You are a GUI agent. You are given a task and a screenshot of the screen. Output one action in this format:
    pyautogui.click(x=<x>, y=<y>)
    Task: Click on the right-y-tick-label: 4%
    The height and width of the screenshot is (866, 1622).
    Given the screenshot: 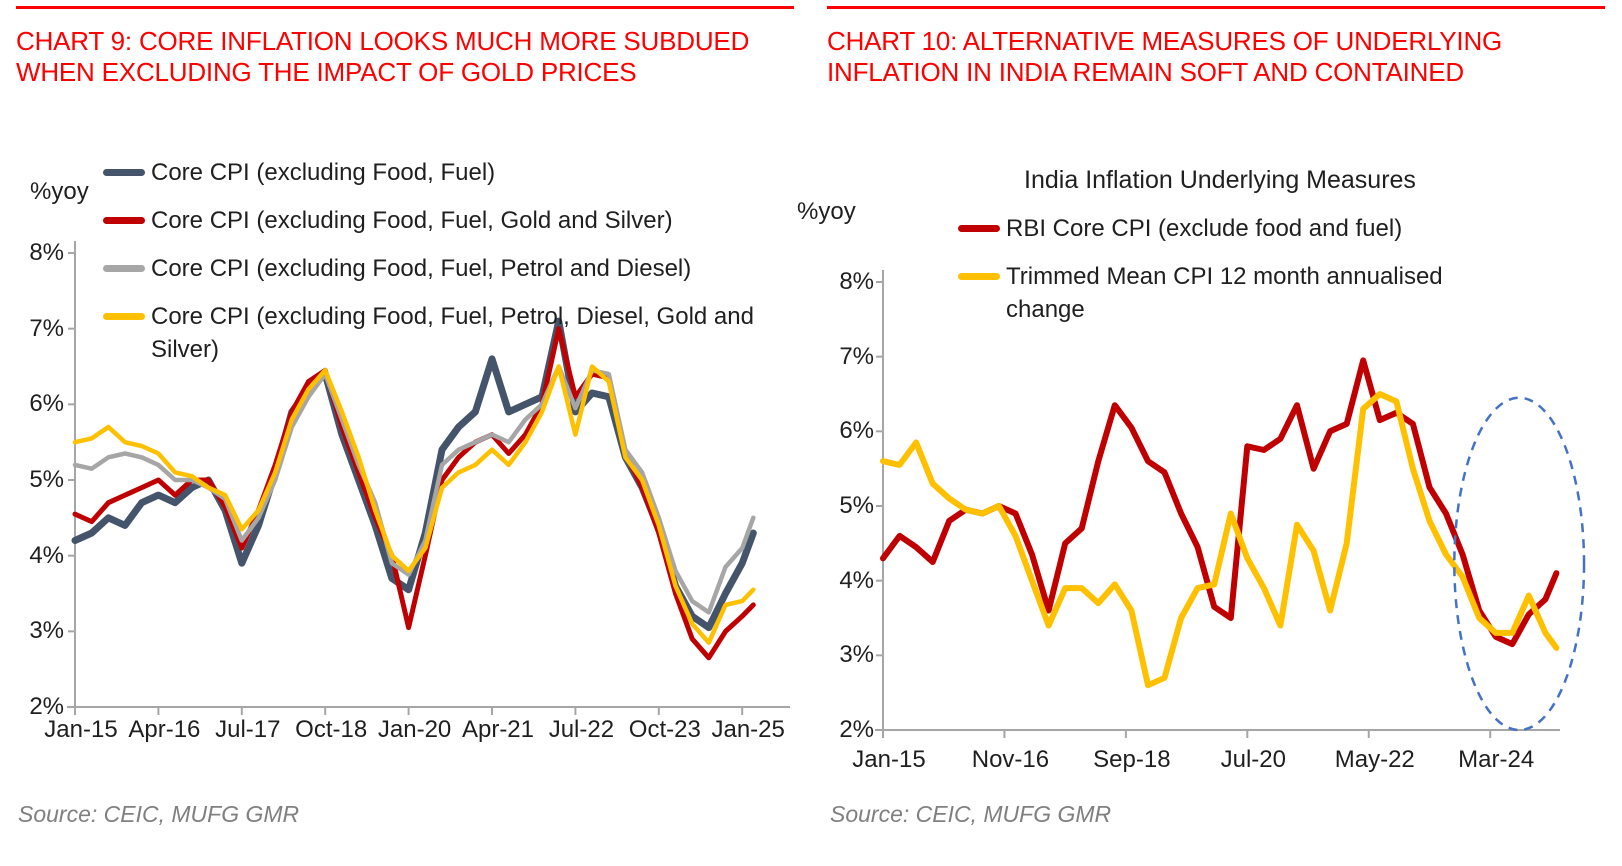 What is the action you would take?
    pyautogui.click(x=856, y=580)
    